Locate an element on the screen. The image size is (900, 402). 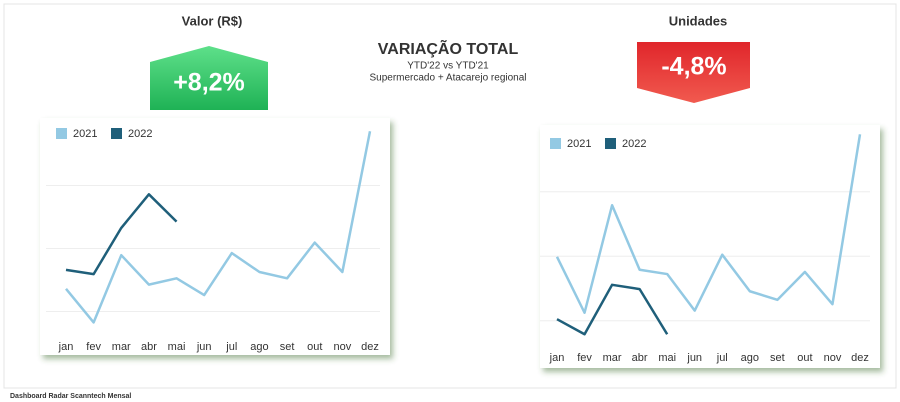
footer: Dashboard Radar Scanntech Mensal is located at coordinates (70, 396).